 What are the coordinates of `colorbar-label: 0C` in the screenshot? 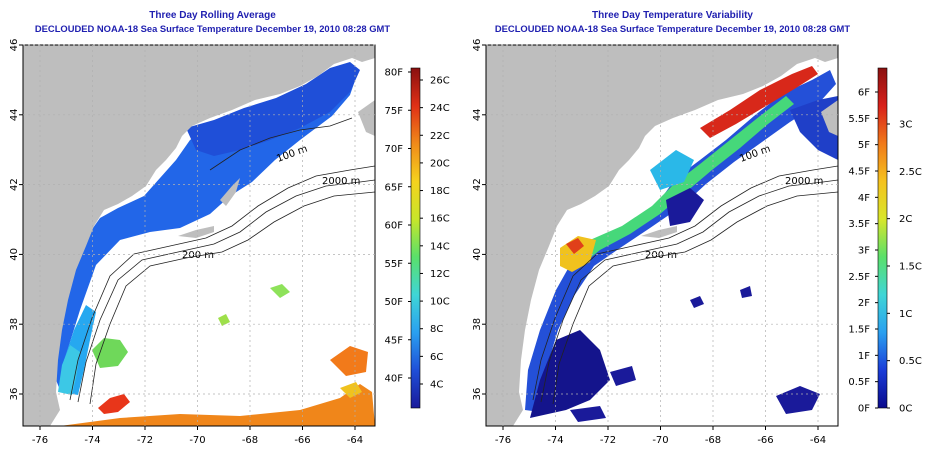 It's located at (905, 409).